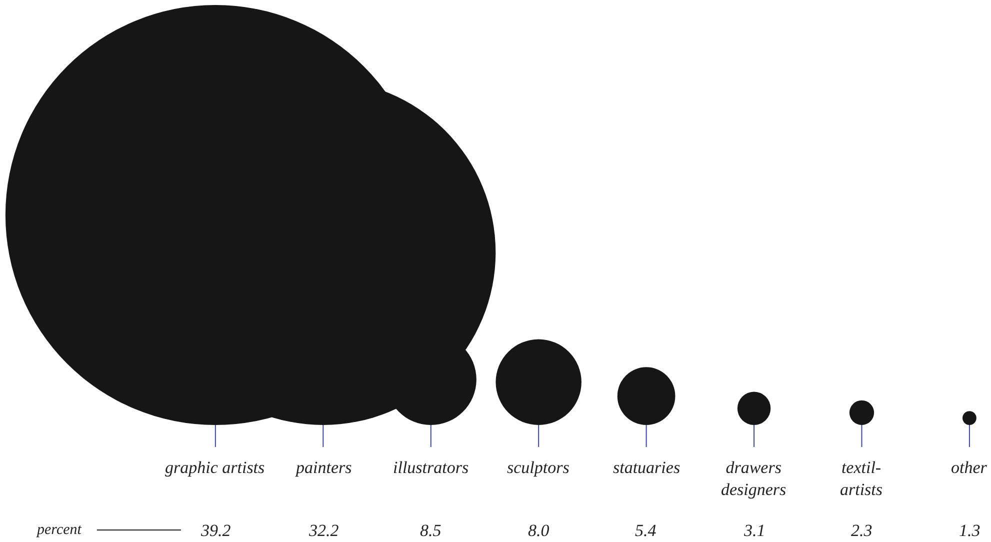 This screenshot has height=542, width=991. I want to click on data-label: 8.0, so click(539, 530).